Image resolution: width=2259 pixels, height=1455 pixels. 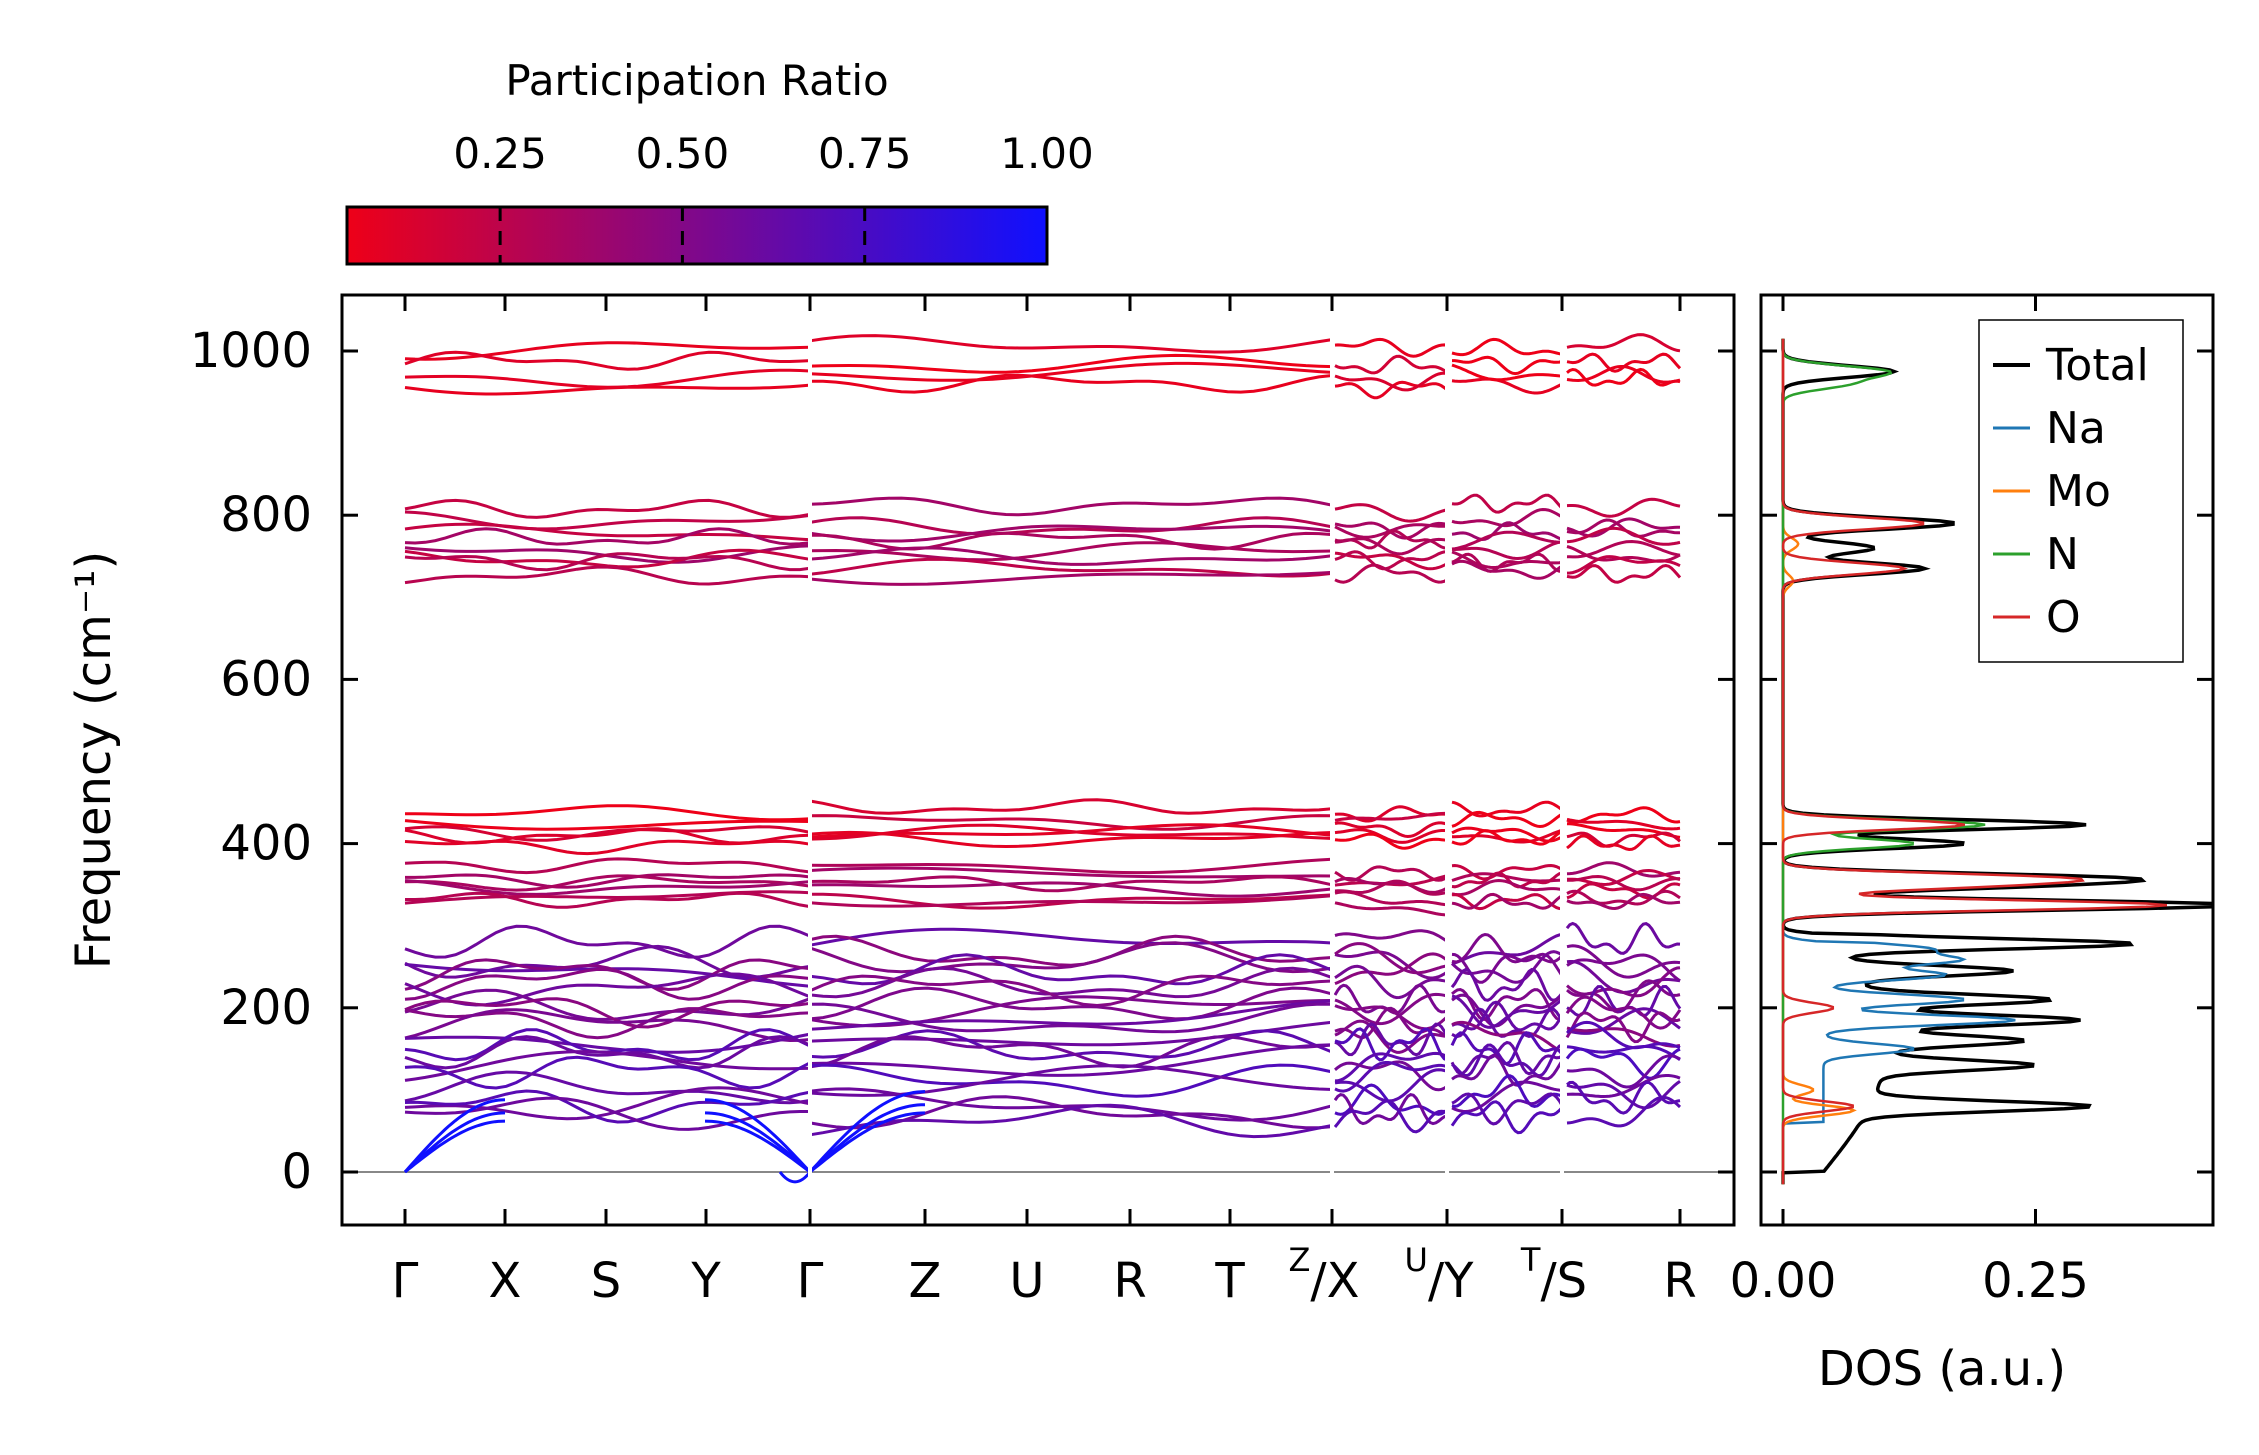 What do you see at coordinates (1987, 760) in the screenshot?
I see `dos-axes-frame` at bounding box center [1987, 760].